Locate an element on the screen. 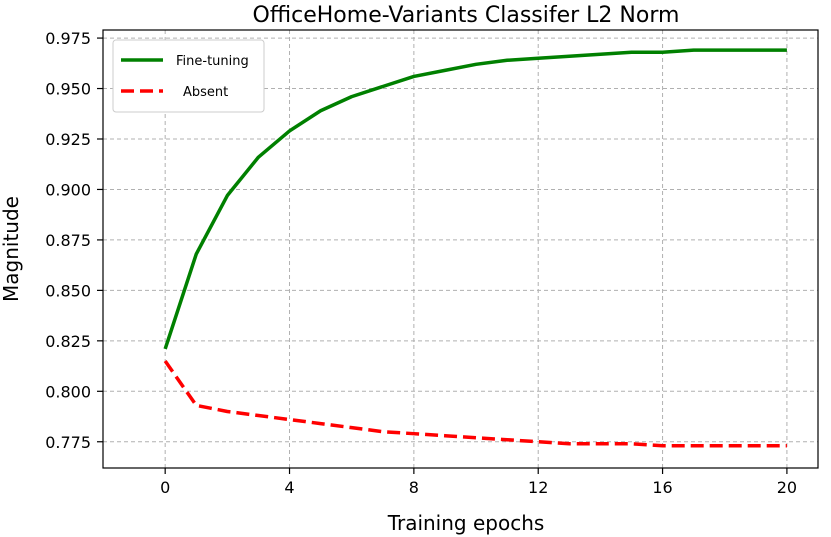 The width and height of the screenshot is (831, 537). y-tick-label: 0.975 is located at coordinates (68, 38).